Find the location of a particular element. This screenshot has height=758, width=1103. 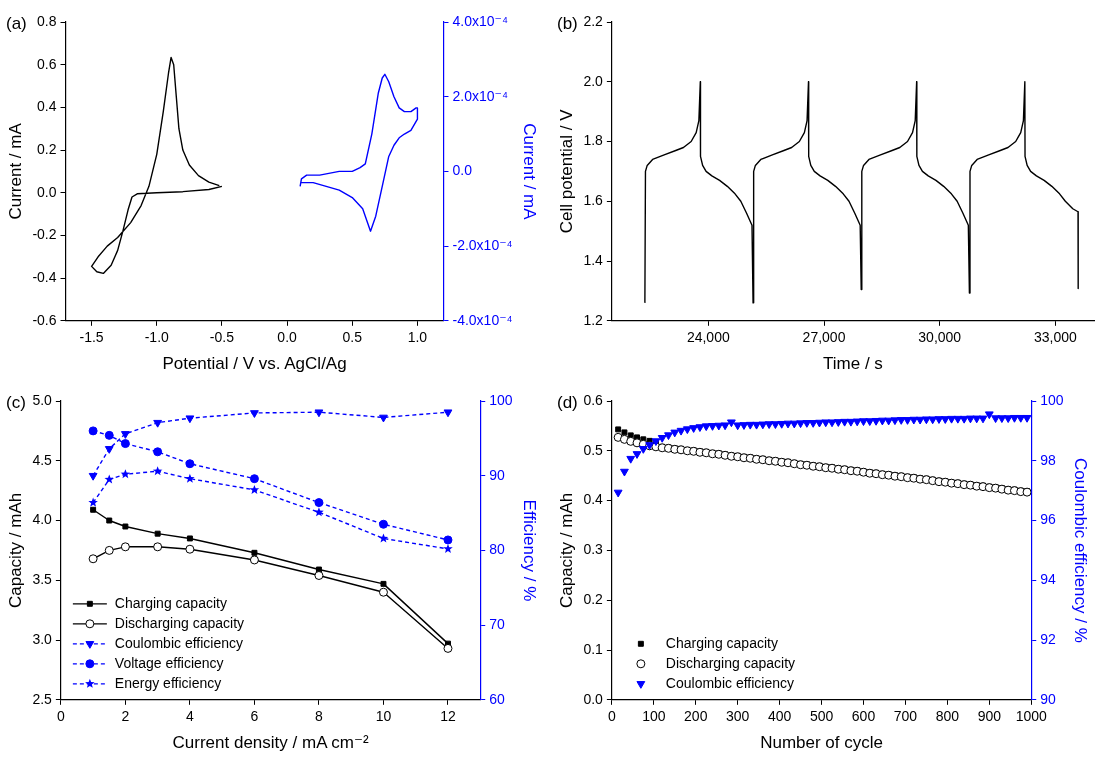

x-tick-label: -0.5 is located at coordinates (222, 337).